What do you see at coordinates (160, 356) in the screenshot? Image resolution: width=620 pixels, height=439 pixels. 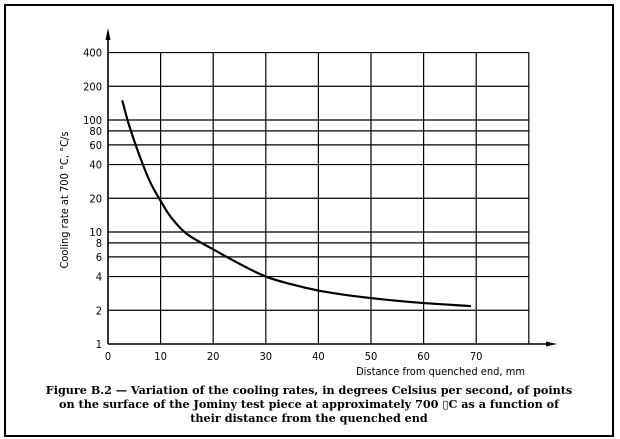 I see `x-tick-label: 10` at bounding box center [160, 356].